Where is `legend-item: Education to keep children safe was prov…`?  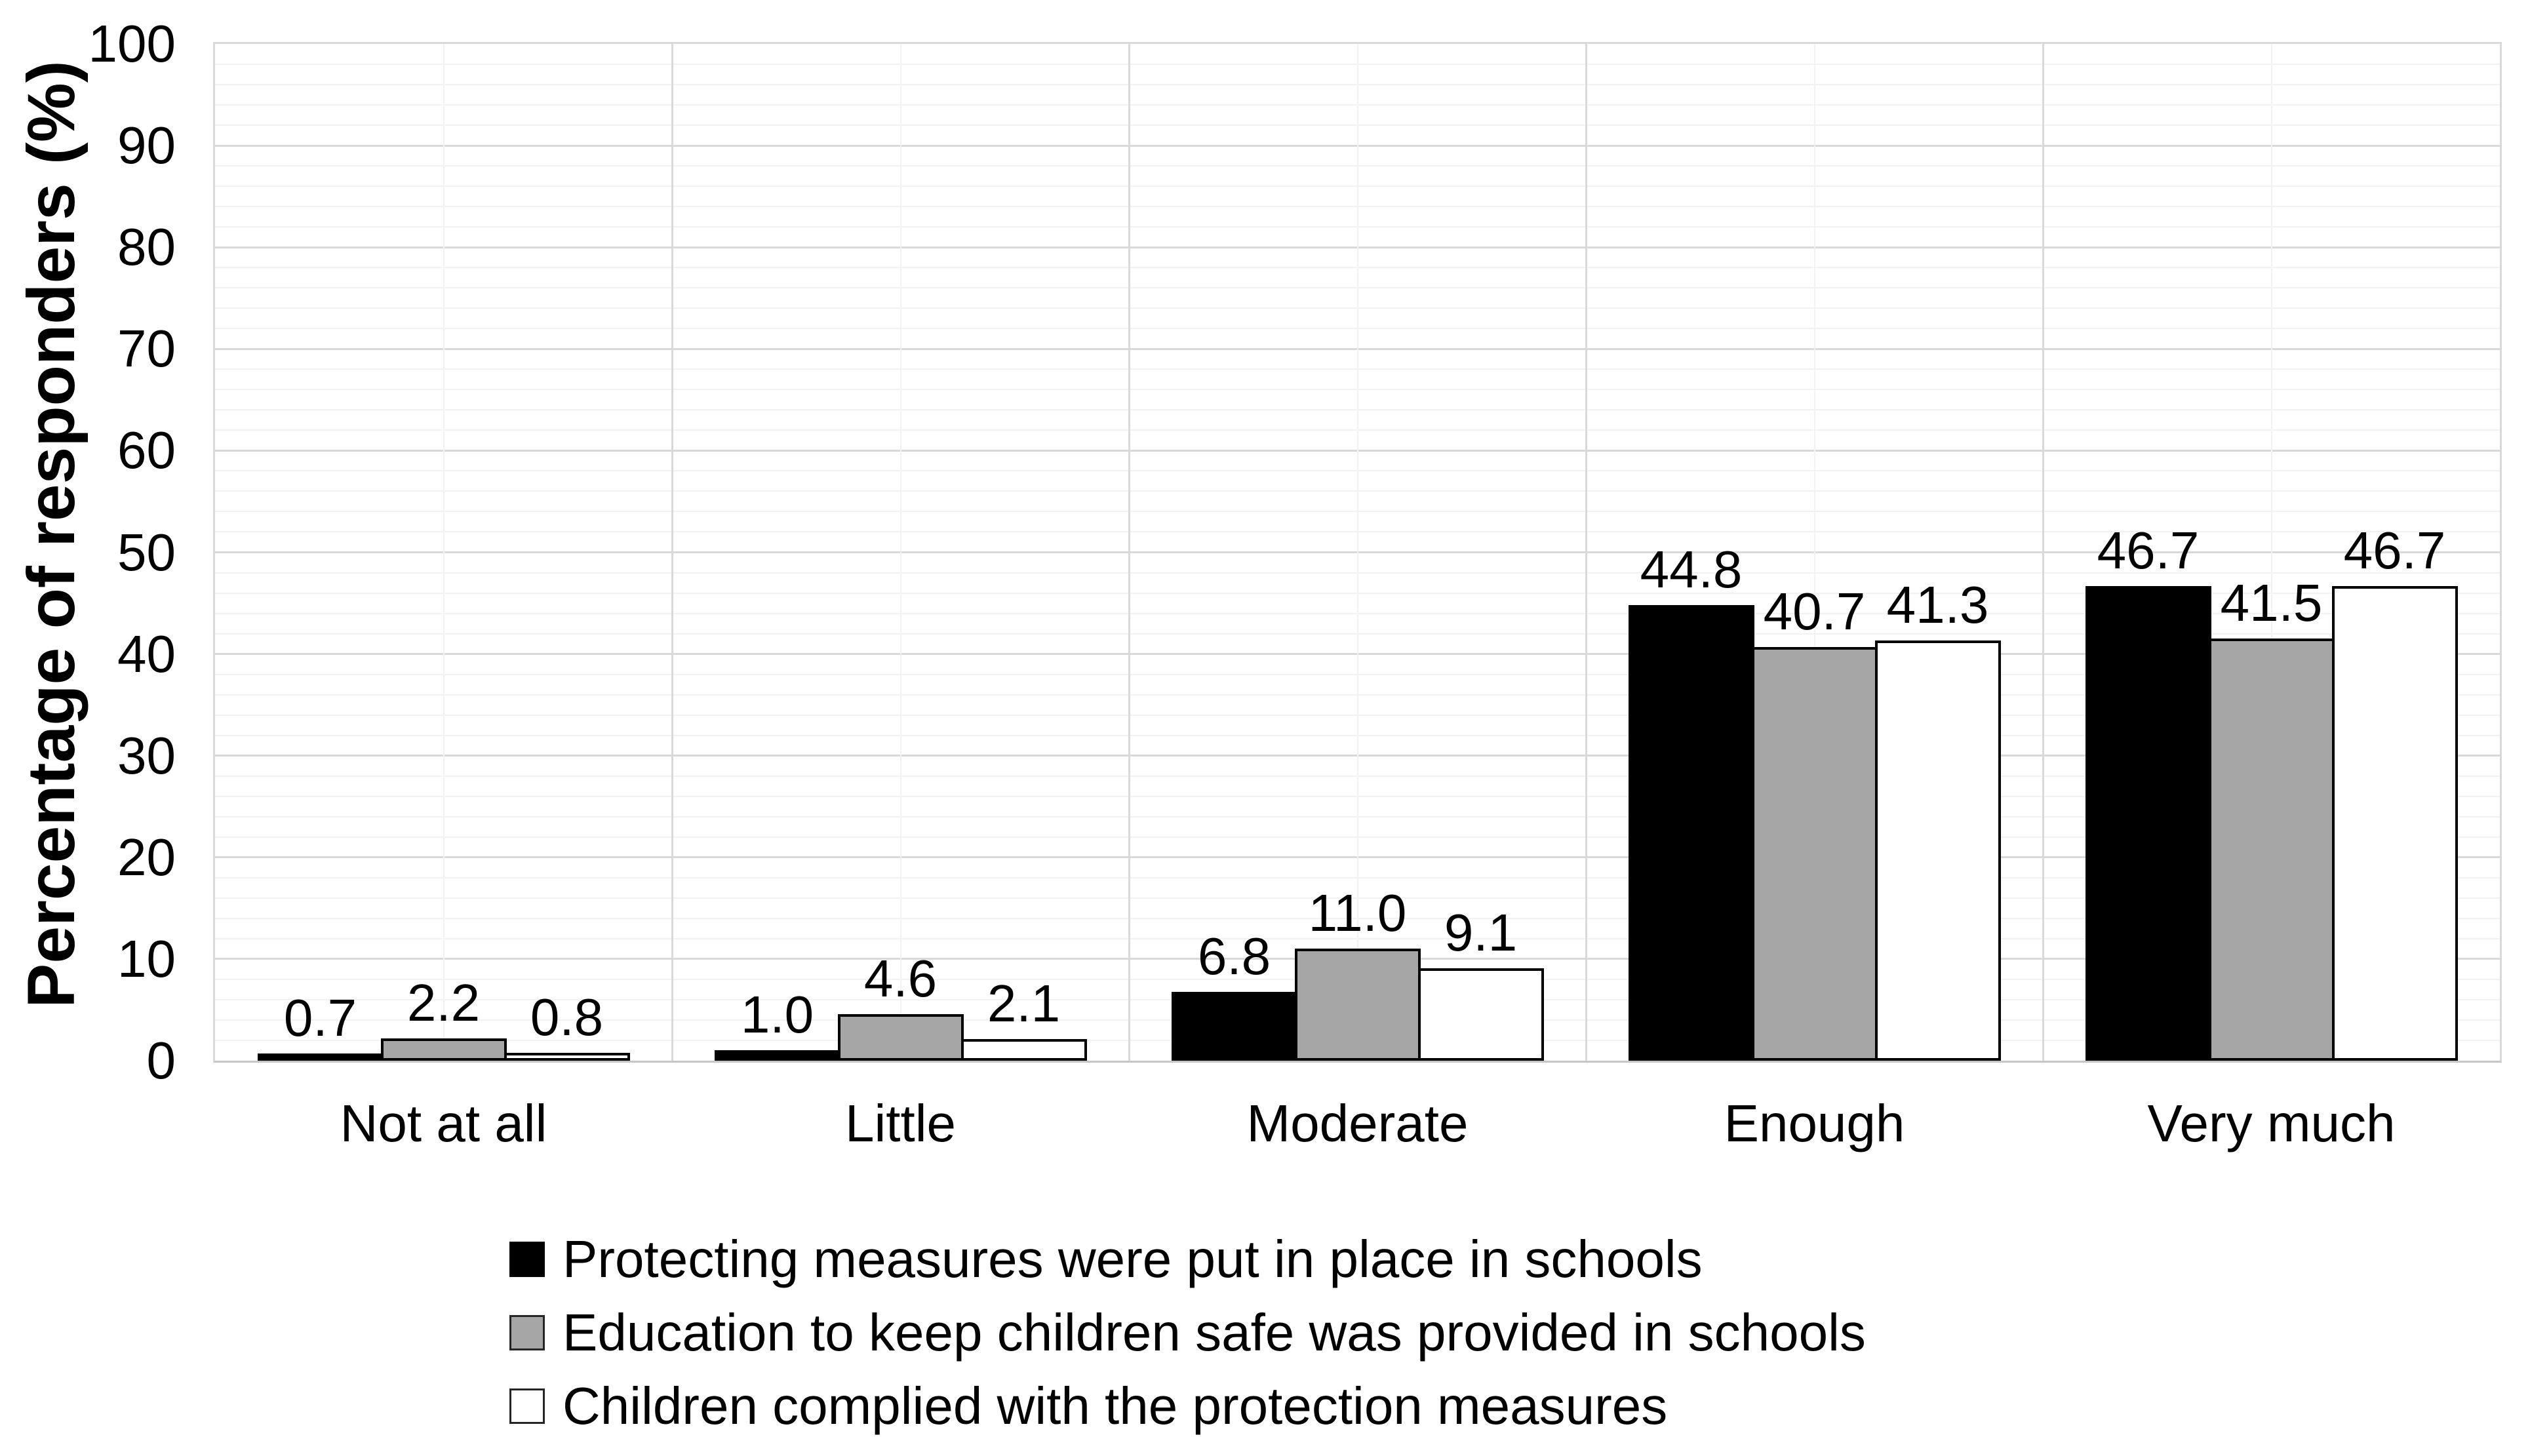 legend-item: Education to keep children safe was prov… is located at coordinates (1187, 1333).